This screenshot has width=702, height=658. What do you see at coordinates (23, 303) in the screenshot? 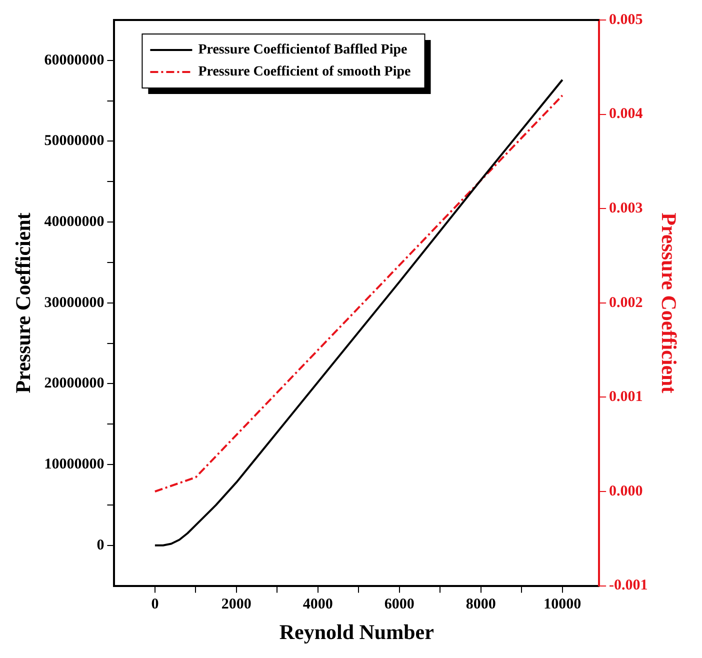
I see `y-axis-title: Pressure Coefficient` at bounding box center [23, 303].